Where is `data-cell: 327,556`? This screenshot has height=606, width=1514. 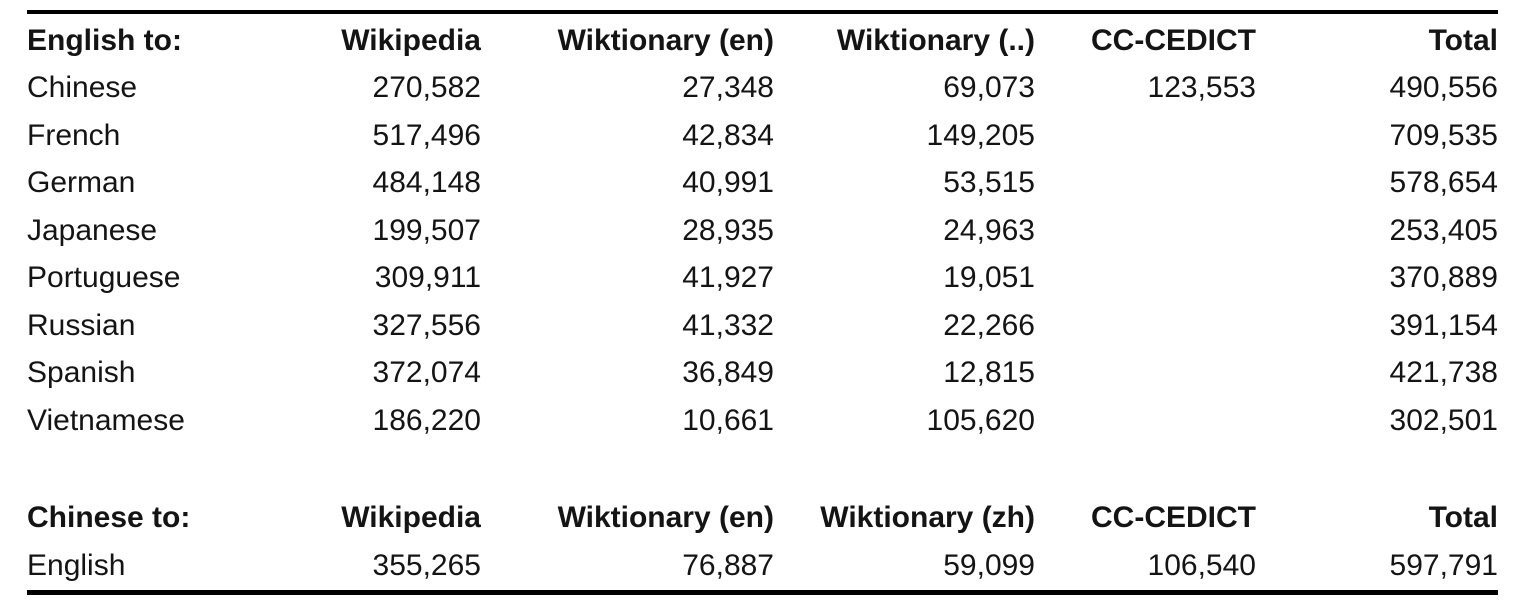
data-cell: 327,556 is located at coordinates (426, 325).